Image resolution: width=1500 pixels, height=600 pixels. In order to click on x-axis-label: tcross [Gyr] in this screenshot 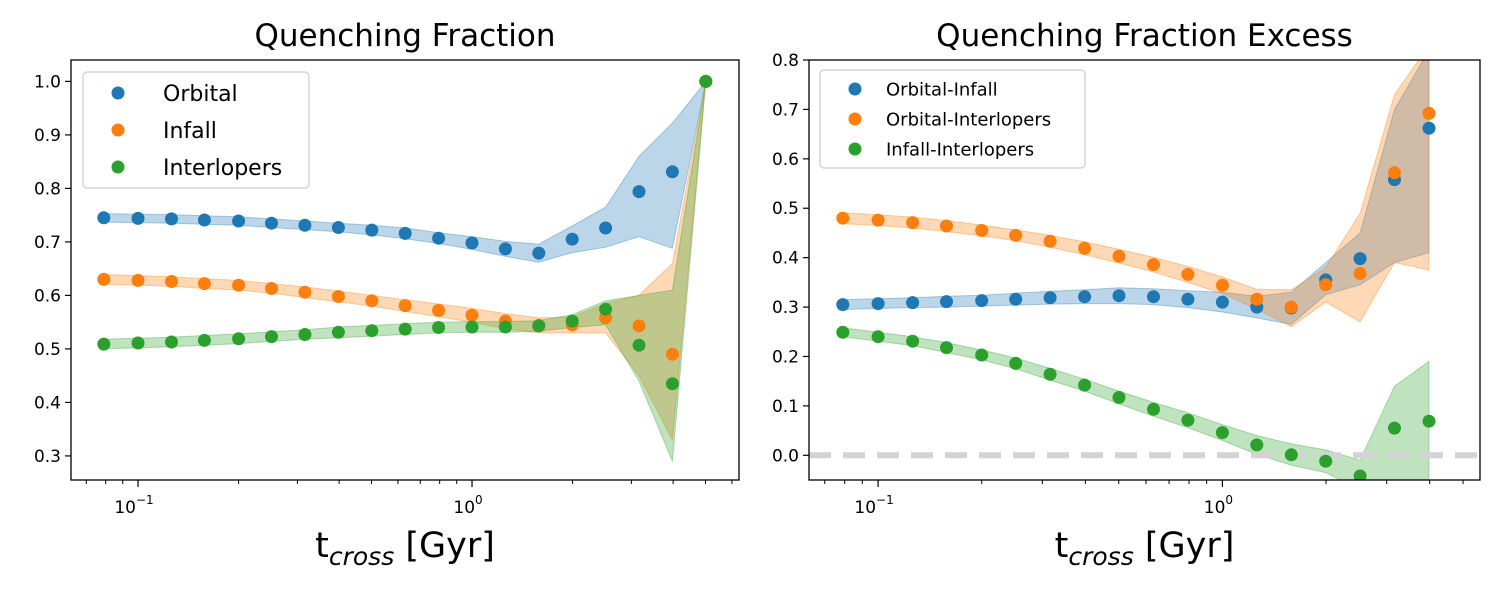, I will do `click(1145, 548)`.